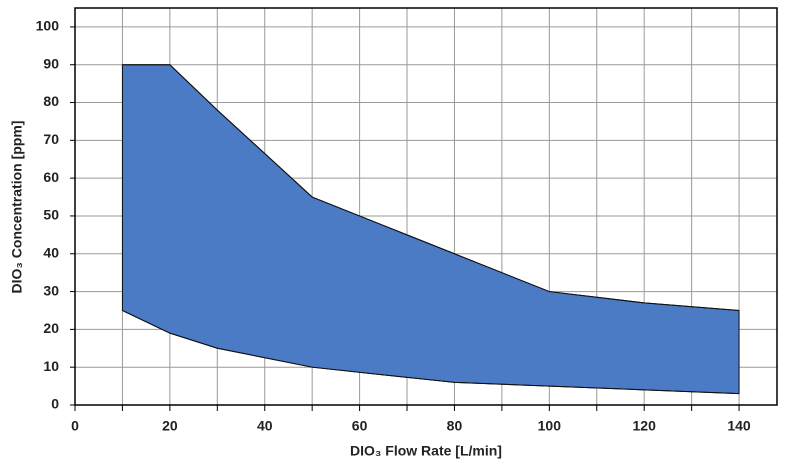 The width and height of the screenshot is (800, 476). What do you see at coordinates (51, 63) in the screenshot?
I see `y-tick-label: 90` at bounding box center [51, 63].